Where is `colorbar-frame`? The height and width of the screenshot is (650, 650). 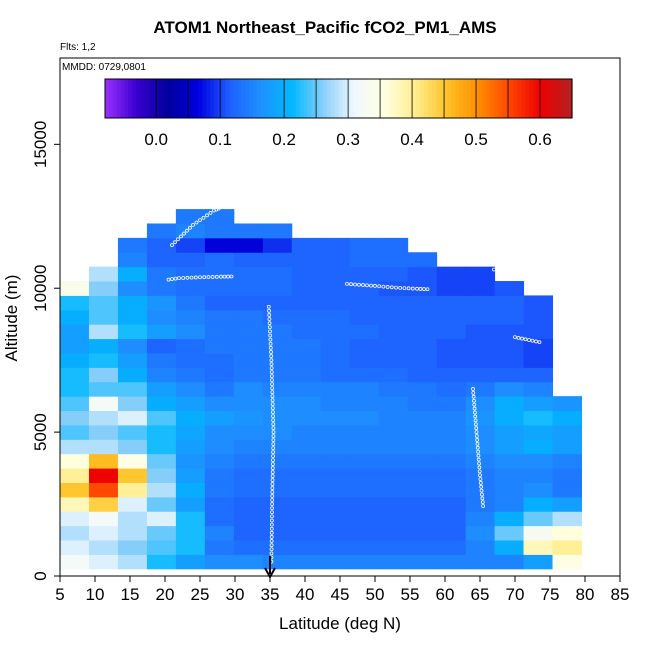
colorbar-frame is located at coordinates (338, 98).